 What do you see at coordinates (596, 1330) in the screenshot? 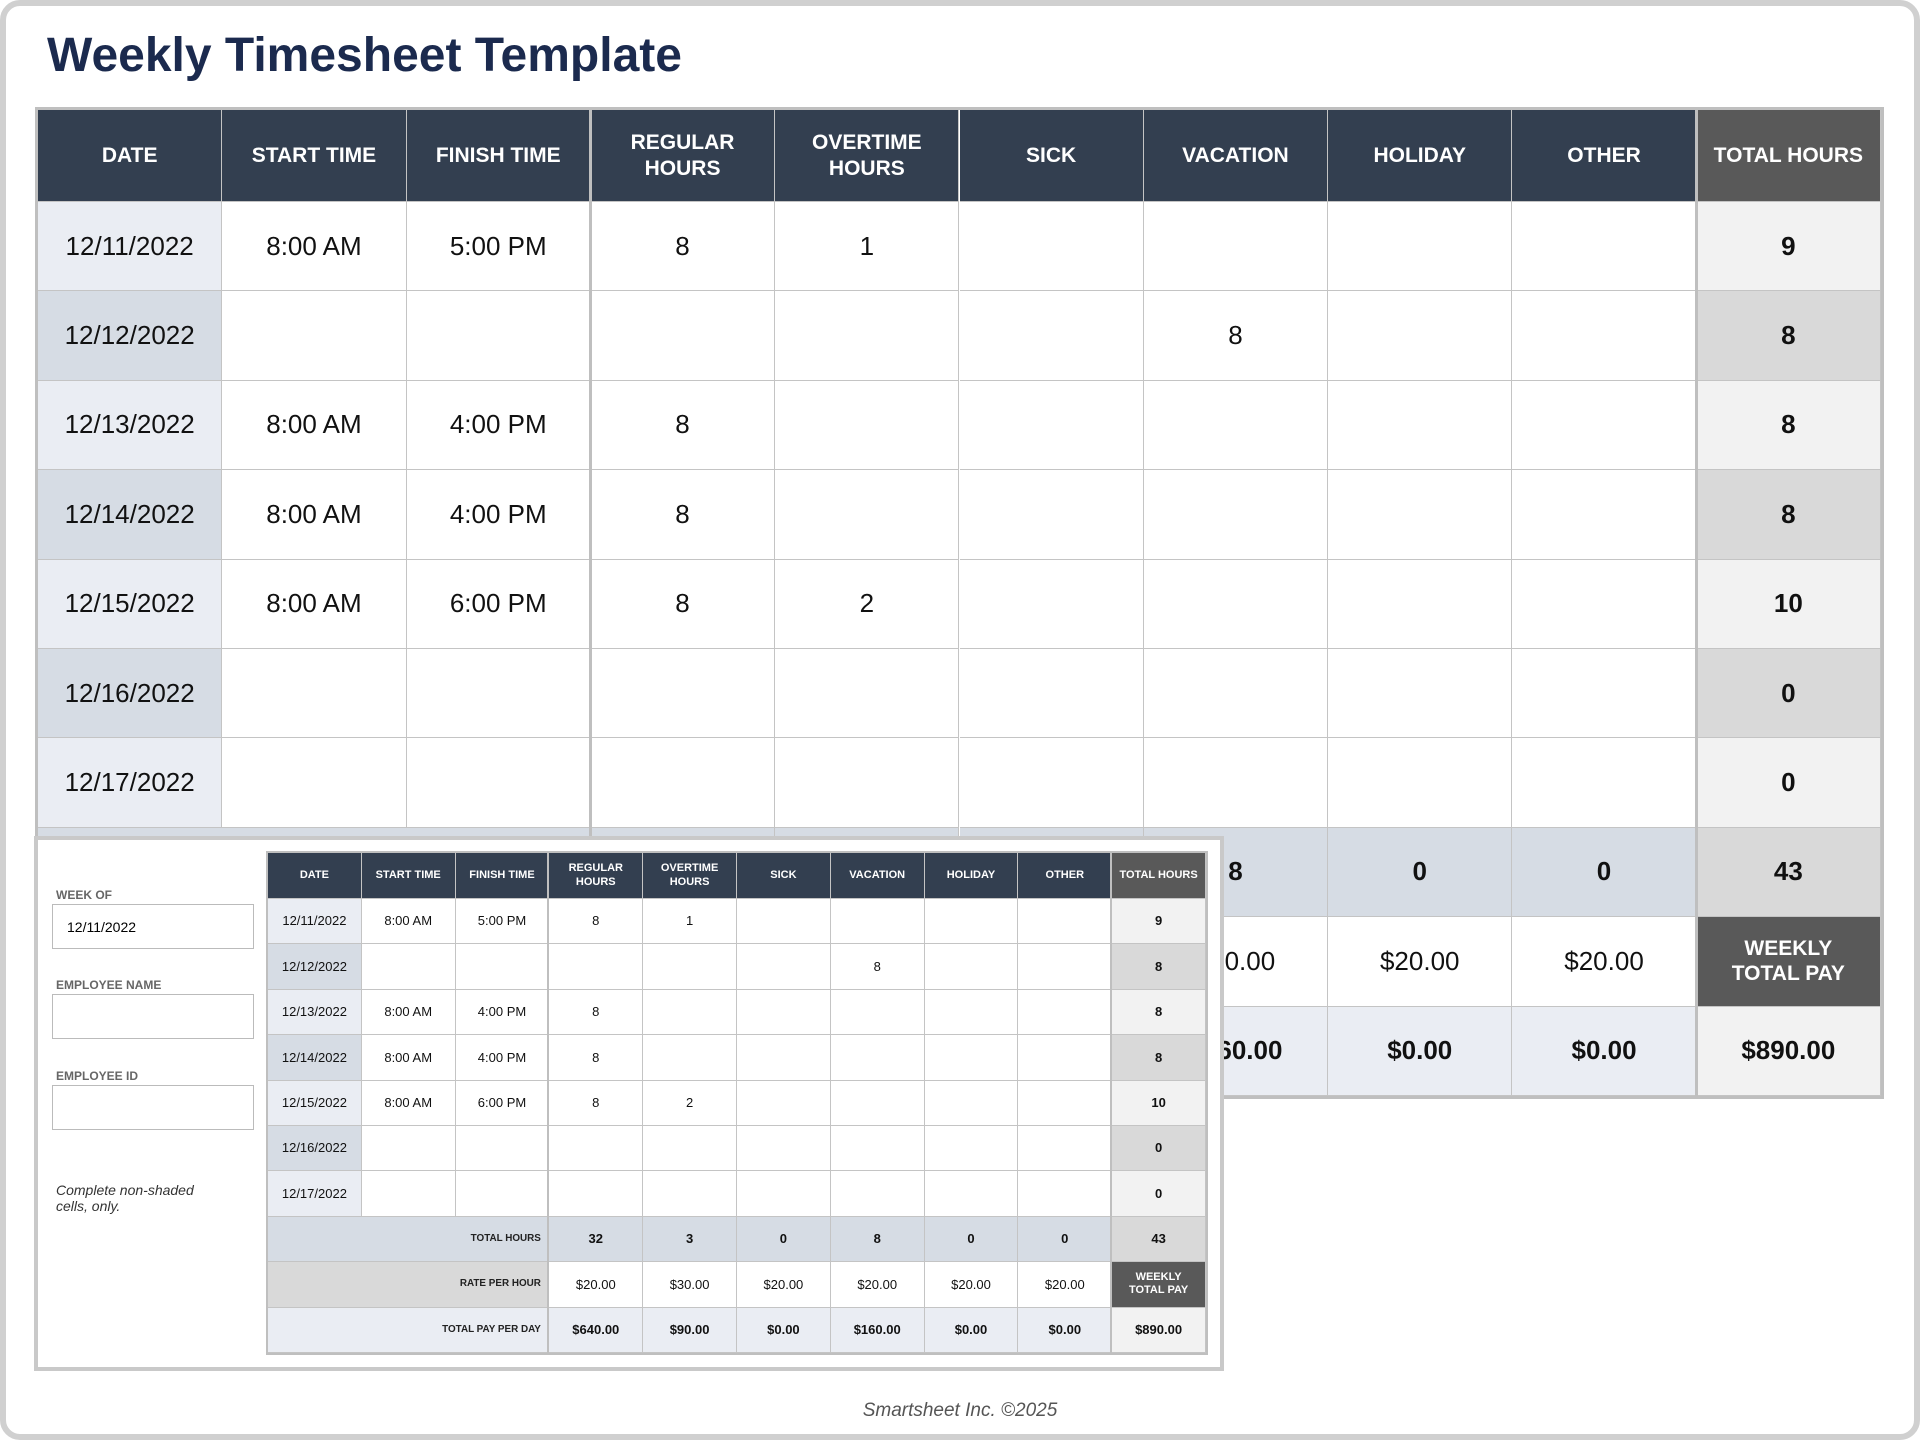
I see `summary-cell: $640.00` at bounding box center [596, 1330].